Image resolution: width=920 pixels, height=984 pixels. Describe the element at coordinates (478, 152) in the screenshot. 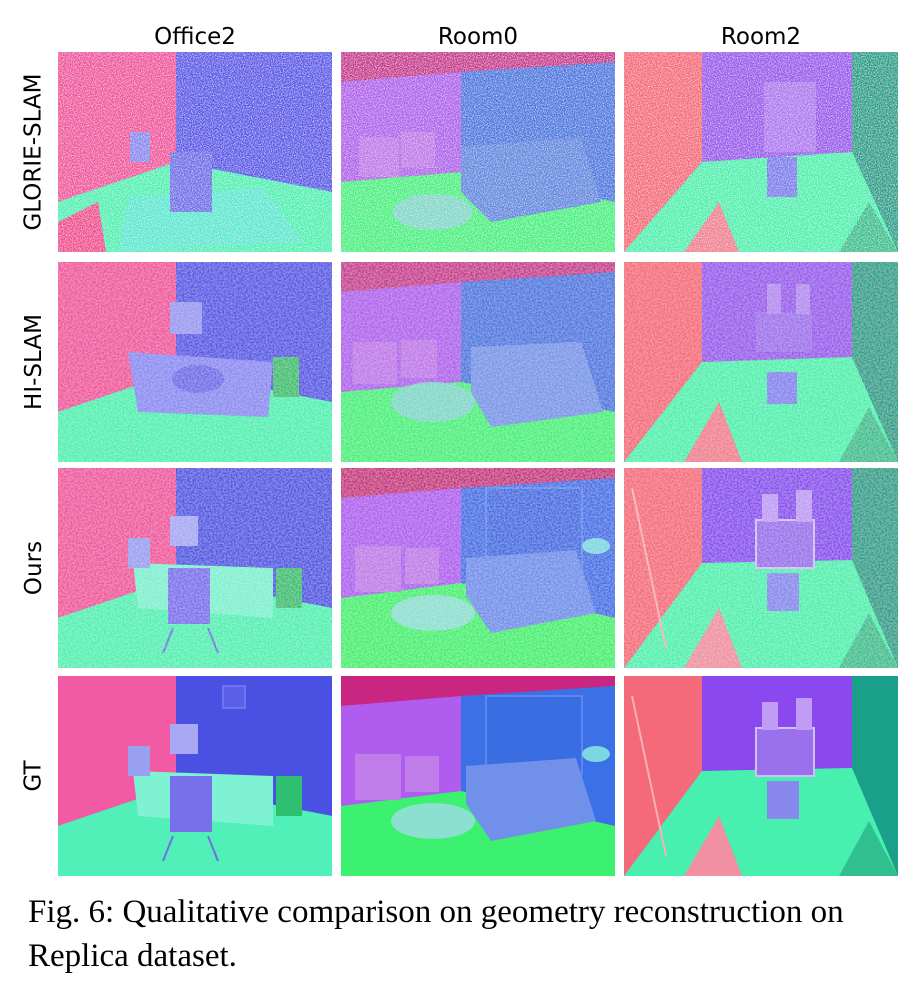

I see `panel-glorie-slam-room0` at that location.